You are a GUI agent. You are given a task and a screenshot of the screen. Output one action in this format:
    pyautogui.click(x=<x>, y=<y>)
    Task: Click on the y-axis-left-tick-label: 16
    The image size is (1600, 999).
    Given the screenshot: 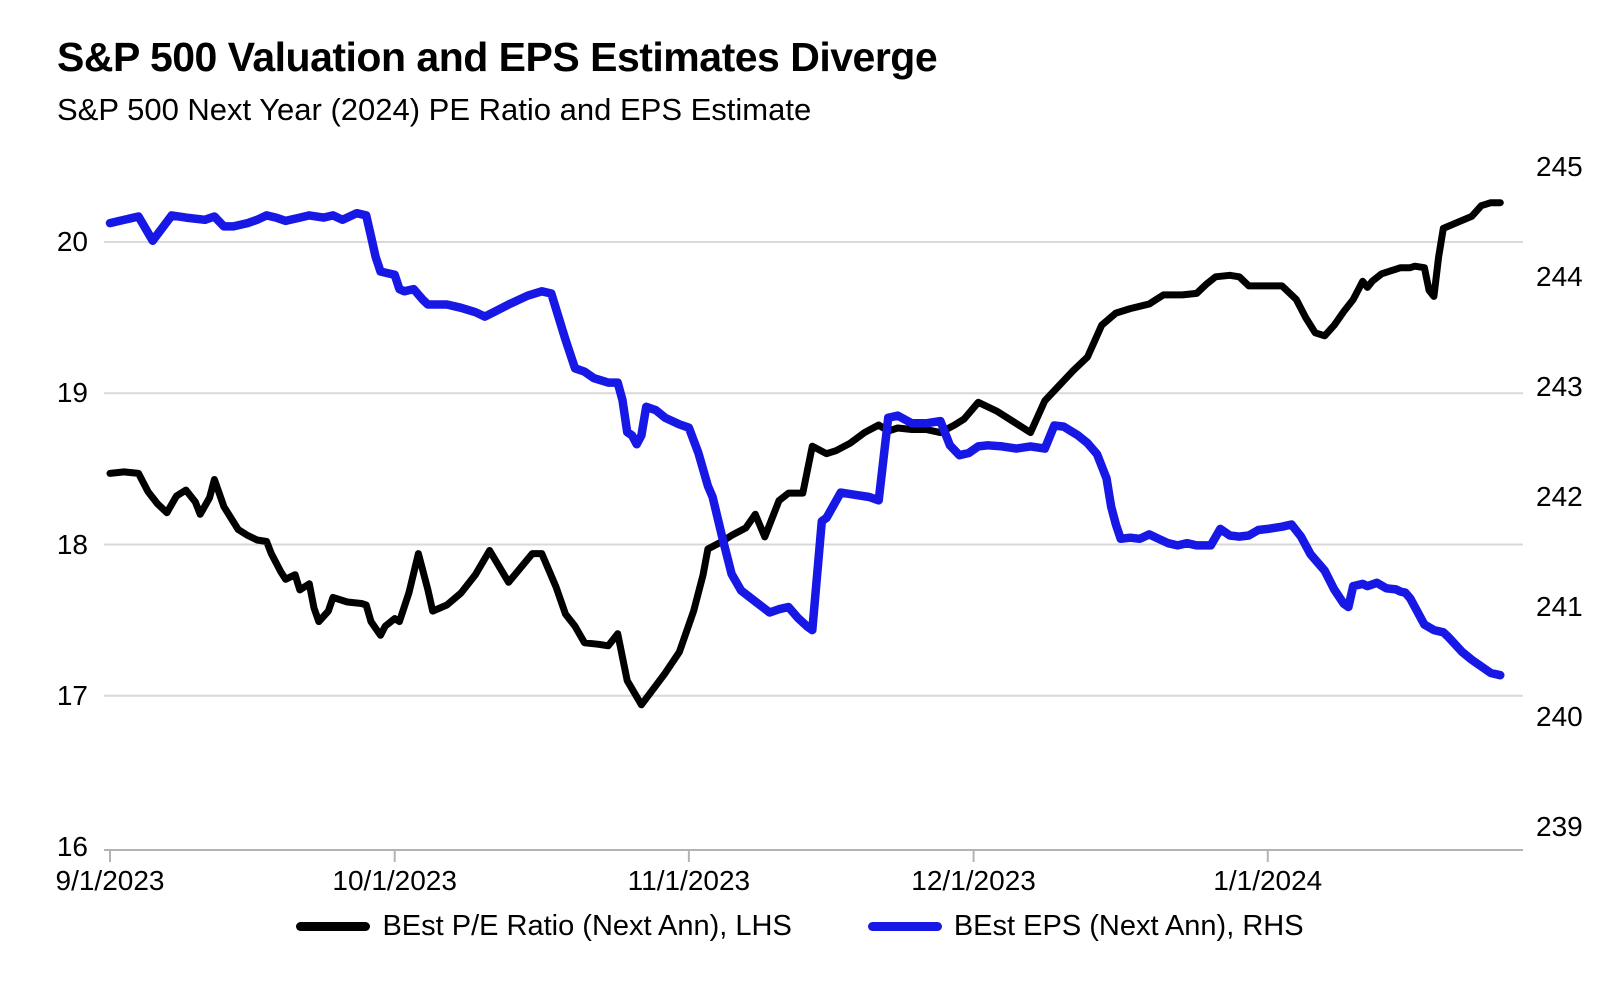 What is the action you would take?
    pyautogui.click(x=72, y=846)
    